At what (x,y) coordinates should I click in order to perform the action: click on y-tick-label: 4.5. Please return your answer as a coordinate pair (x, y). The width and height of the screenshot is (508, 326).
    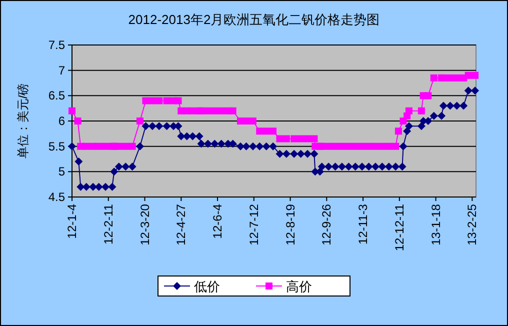
    Looking at the image, I should click on (57, 197).